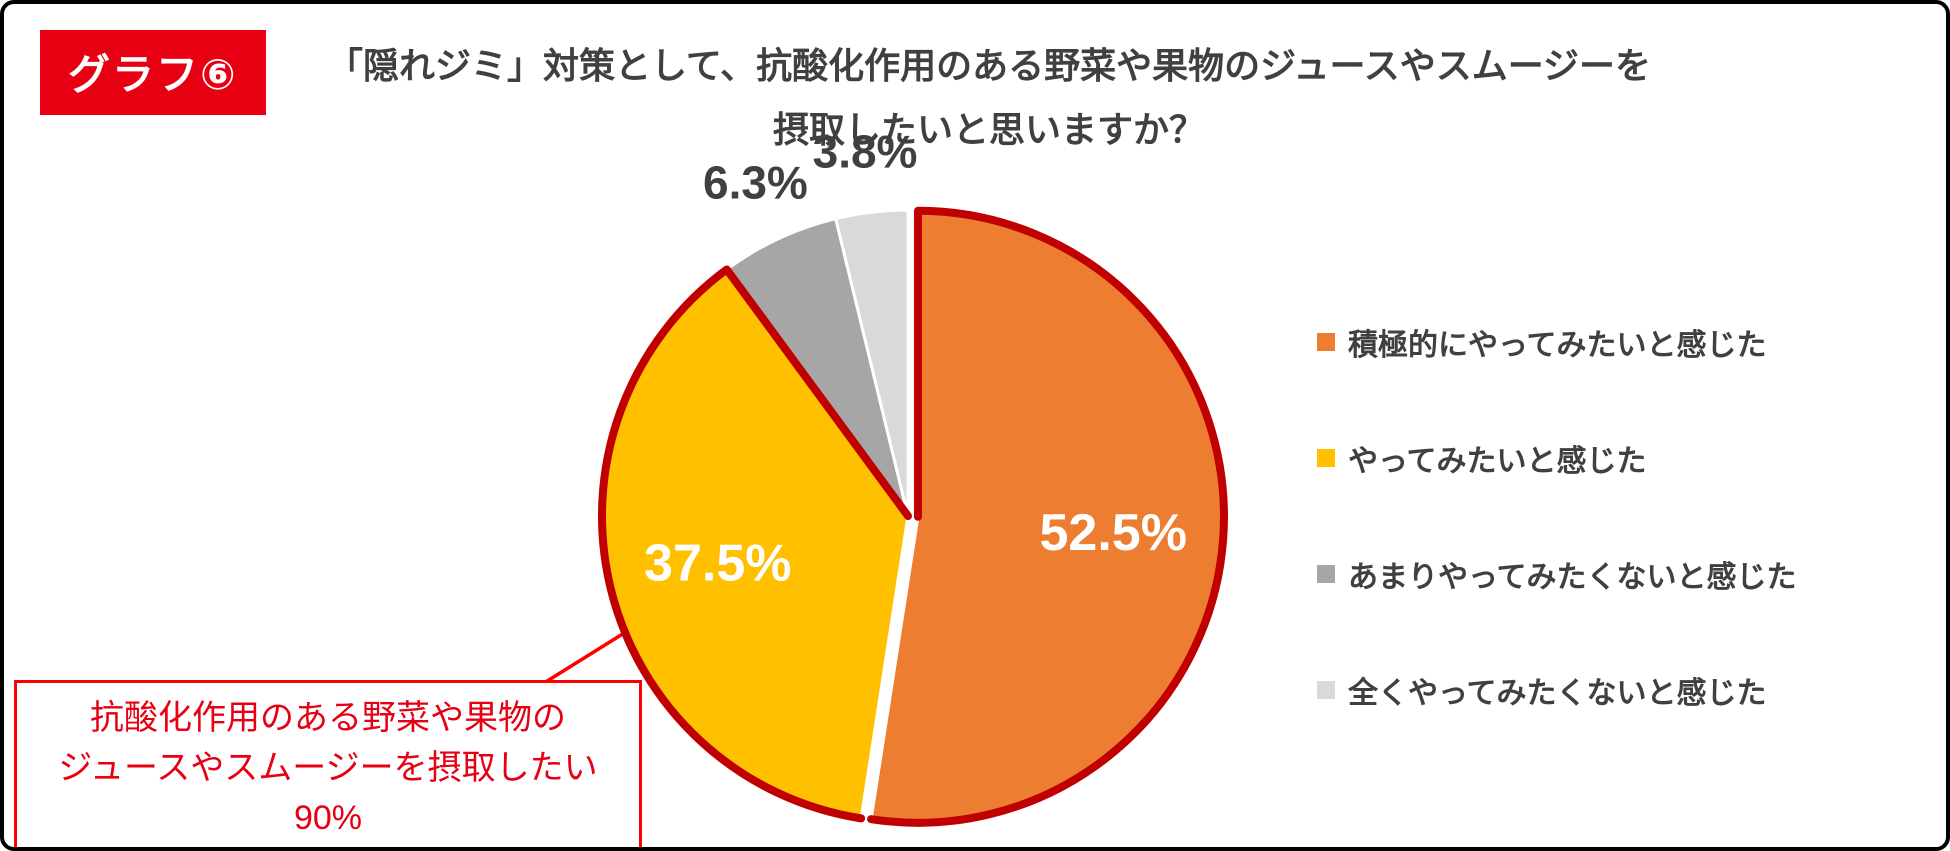  What do you see at coordinates (328, 768) in the screenshot?
I see `callout-line2: ジュースやスムージーを摂取したい` at bounding box center [328, 768].